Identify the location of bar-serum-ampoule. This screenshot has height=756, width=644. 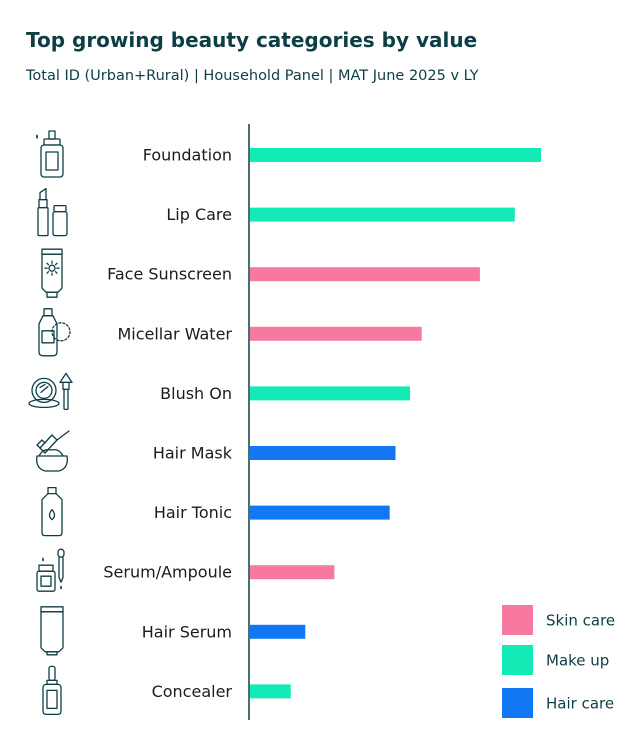
(292, 572).